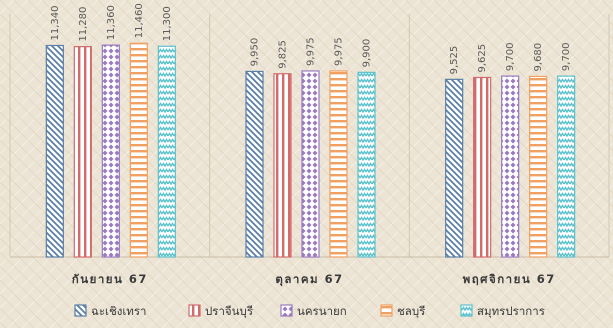  Describe the element at coordinates (55, 23) in the screenshot. I see `data-label: 11,340` at that location.